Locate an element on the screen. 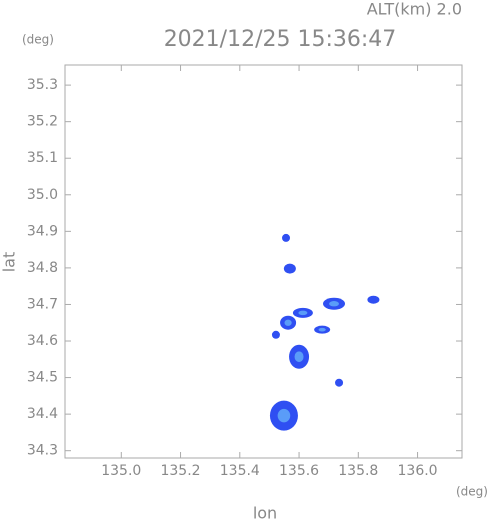  x-tick-label: 135.0 is located at coordinates (121, 471).